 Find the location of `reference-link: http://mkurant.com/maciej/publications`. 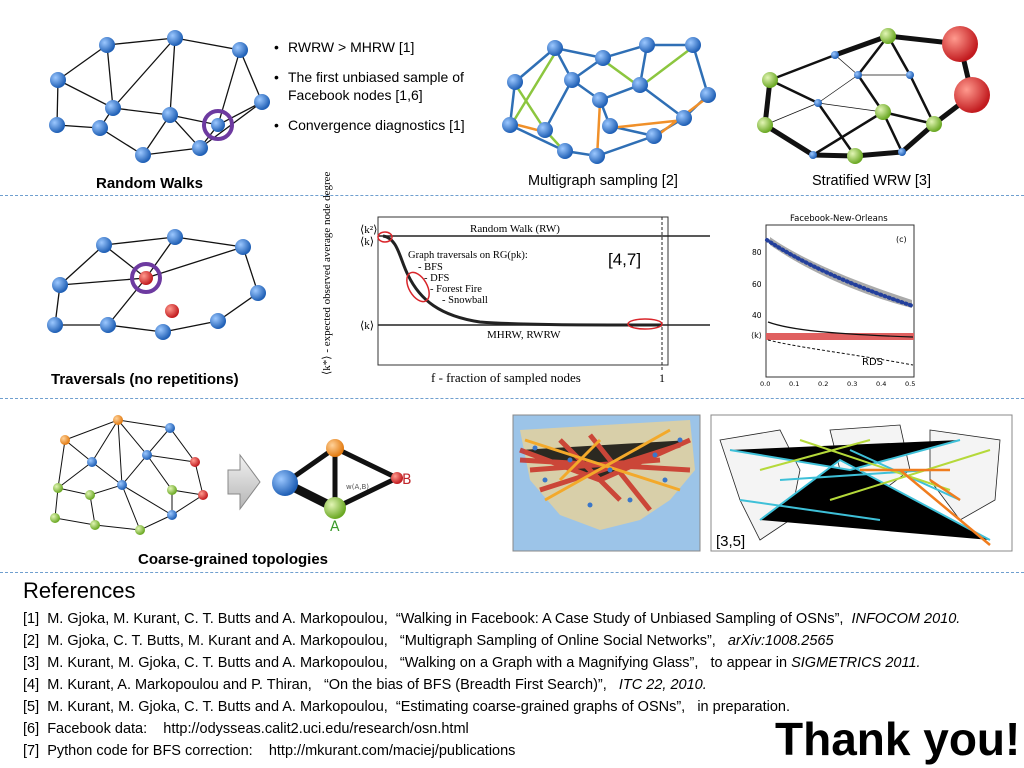

reference-link: http://mkurant.com/maciej/publications is located at coordinates (392, 751).